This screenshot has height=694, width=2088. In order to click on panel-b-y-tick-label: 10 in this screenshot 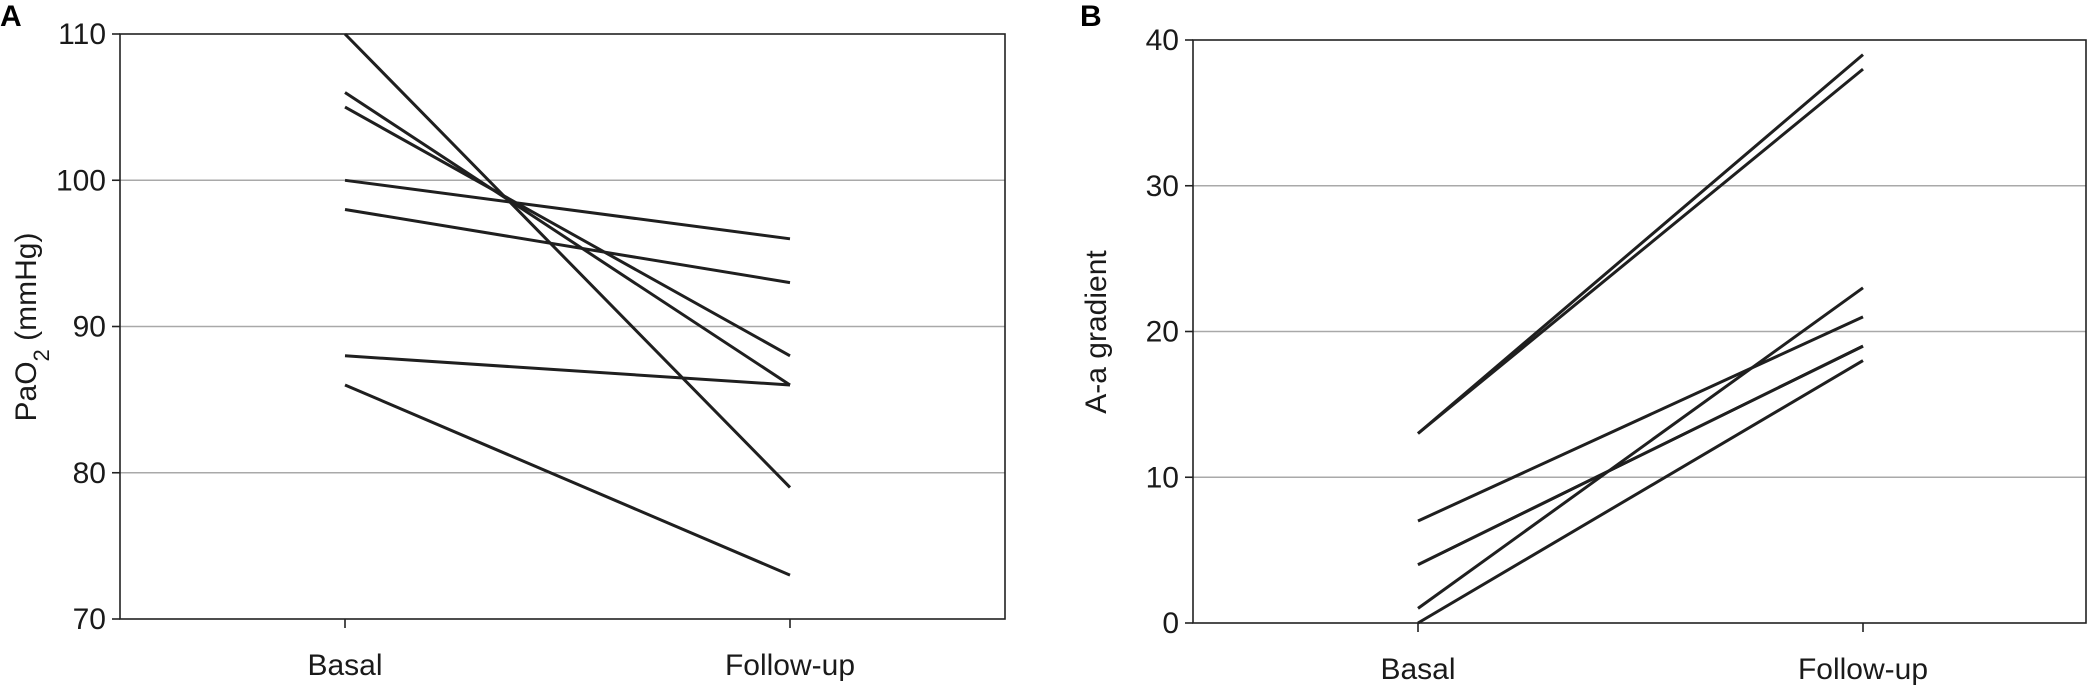, I will do `click(1162, 477)`.